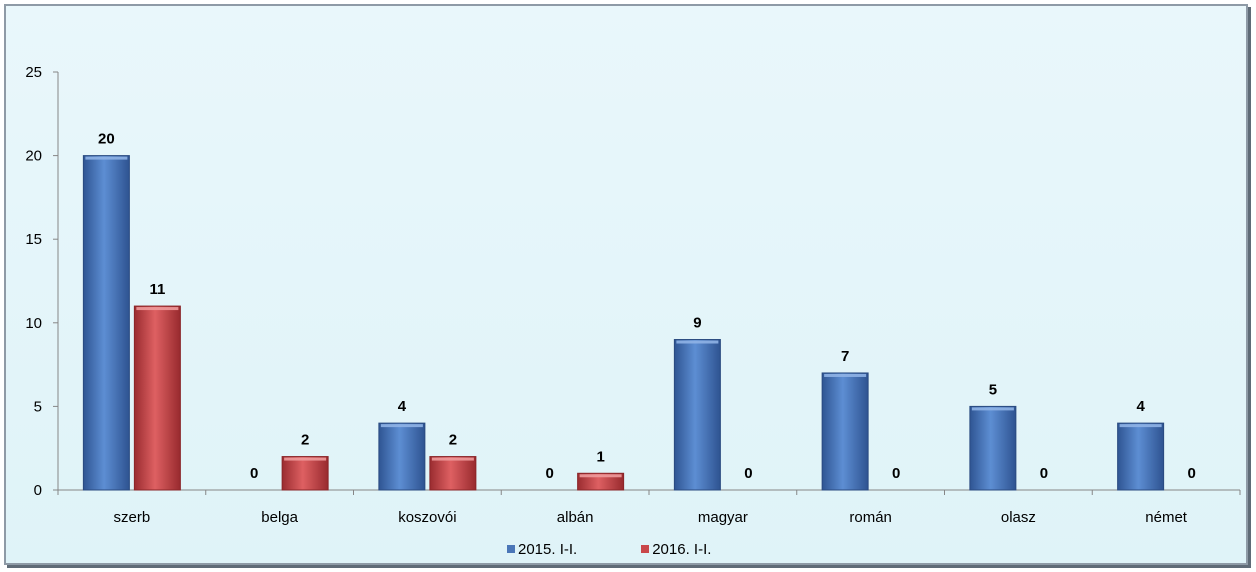 The width and height of the screenshot is (1256, 572). I want to click on category-label: albán, so click(575, 517).